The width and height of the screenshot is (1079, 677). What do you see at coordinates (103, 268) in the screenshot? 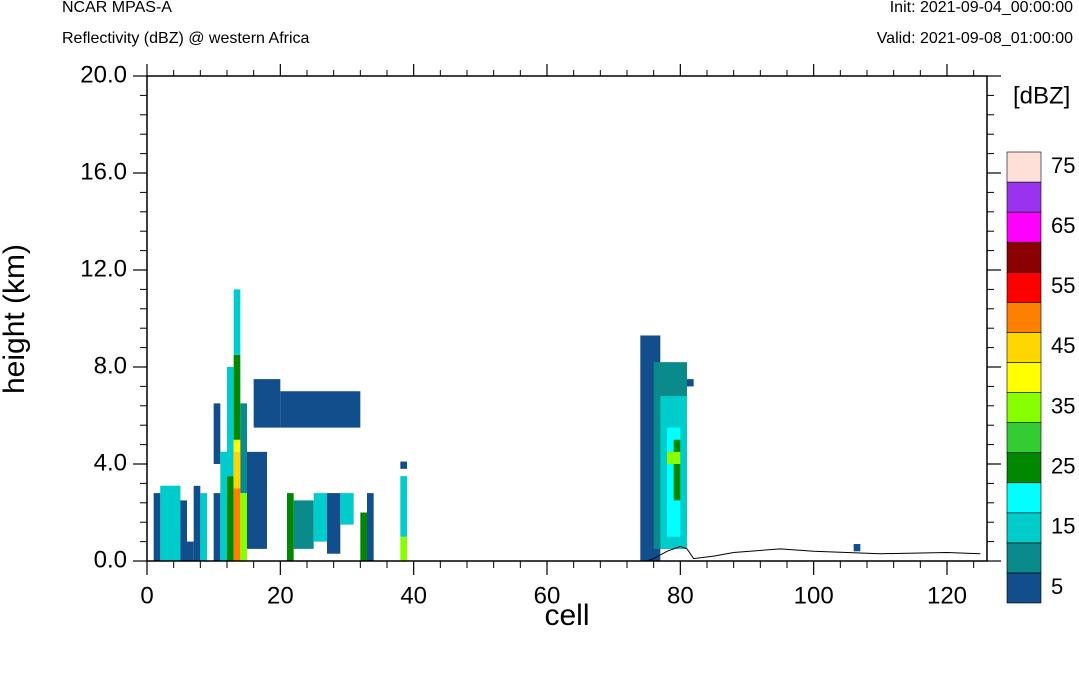
I see `y-tick-label: 12.0` at bounding box center [103, 268].